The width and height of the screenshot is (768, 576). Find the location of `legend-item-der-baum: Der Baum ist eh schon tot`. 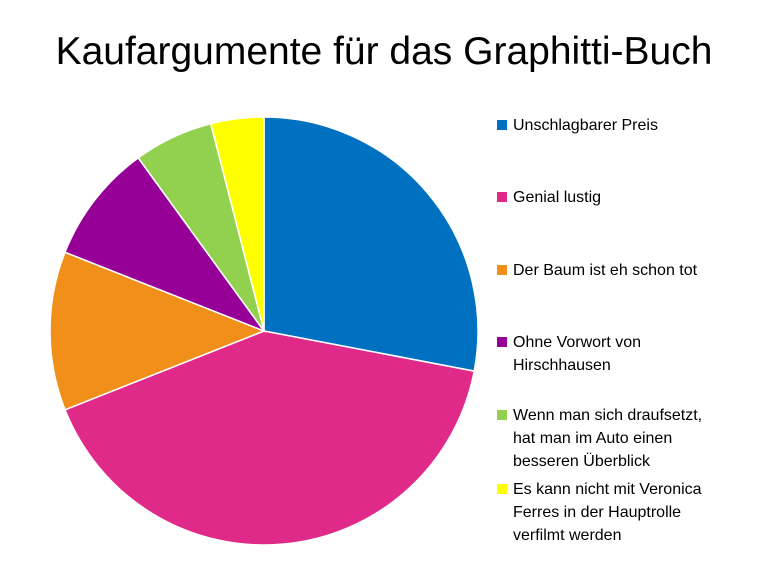

legend-item-der-baum: Der Baum ist eh schon tot is located at coordinates (629, 270).